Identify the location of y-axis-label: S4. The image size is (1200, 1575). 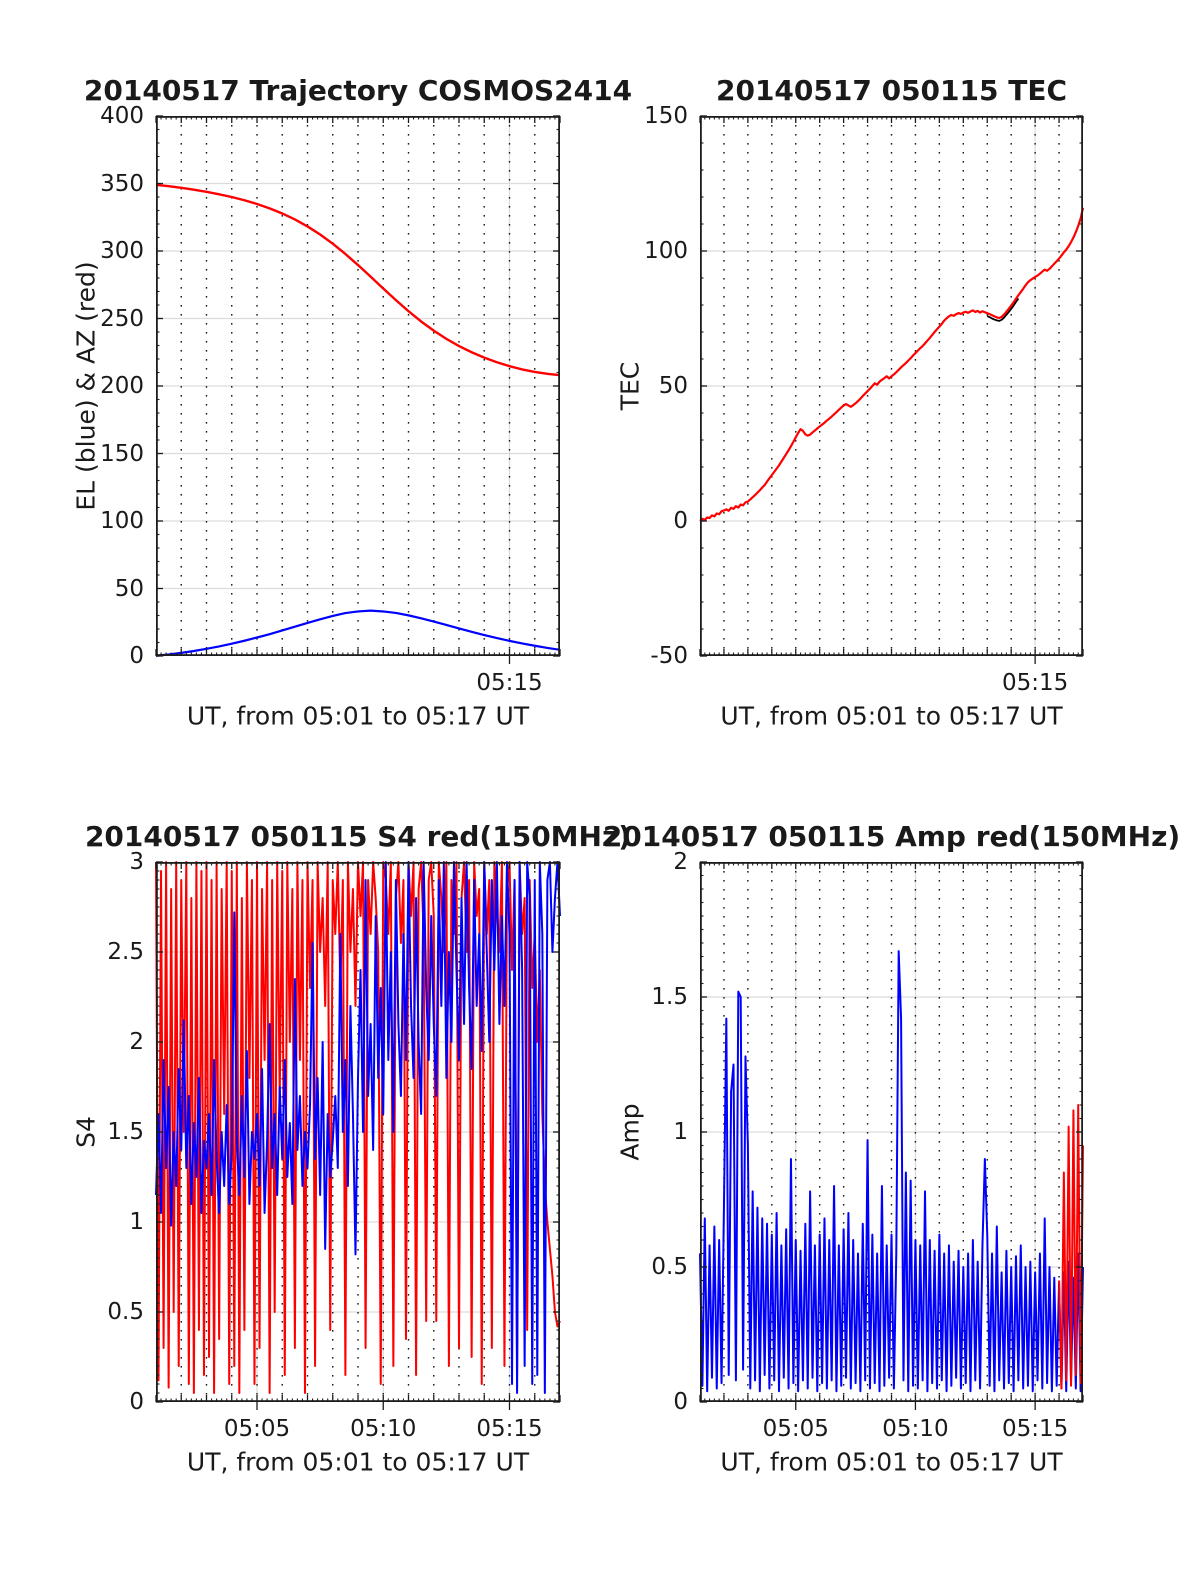
(86, 1132).